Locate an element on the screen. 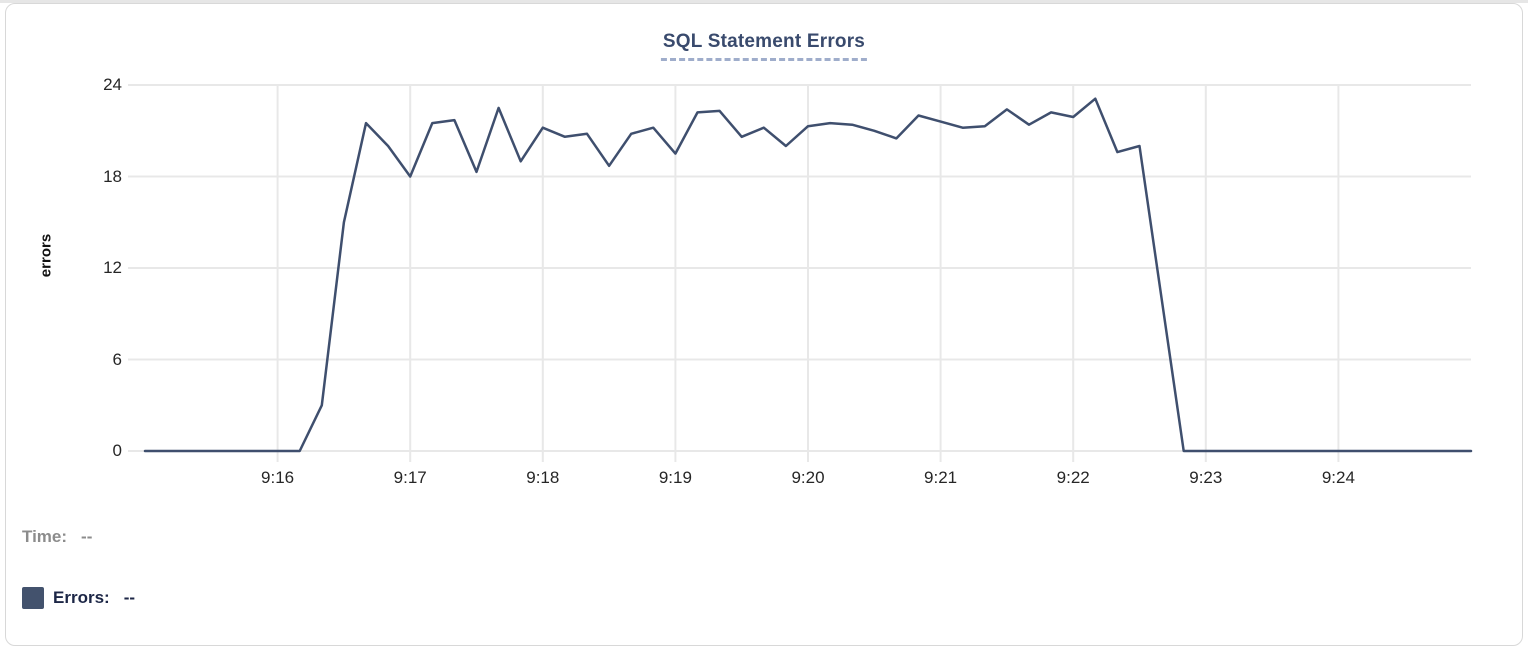 The width and height of the screenshot is (1528, 652). y-tick-label: 6 is located at coordinates (117, 359).